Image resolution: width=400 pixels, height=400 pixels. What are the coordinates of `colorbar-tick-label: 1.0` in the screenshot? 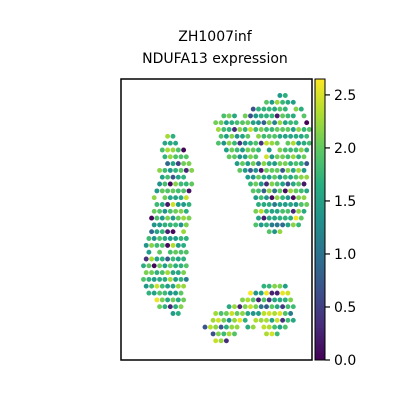 It's located at (345, 255).